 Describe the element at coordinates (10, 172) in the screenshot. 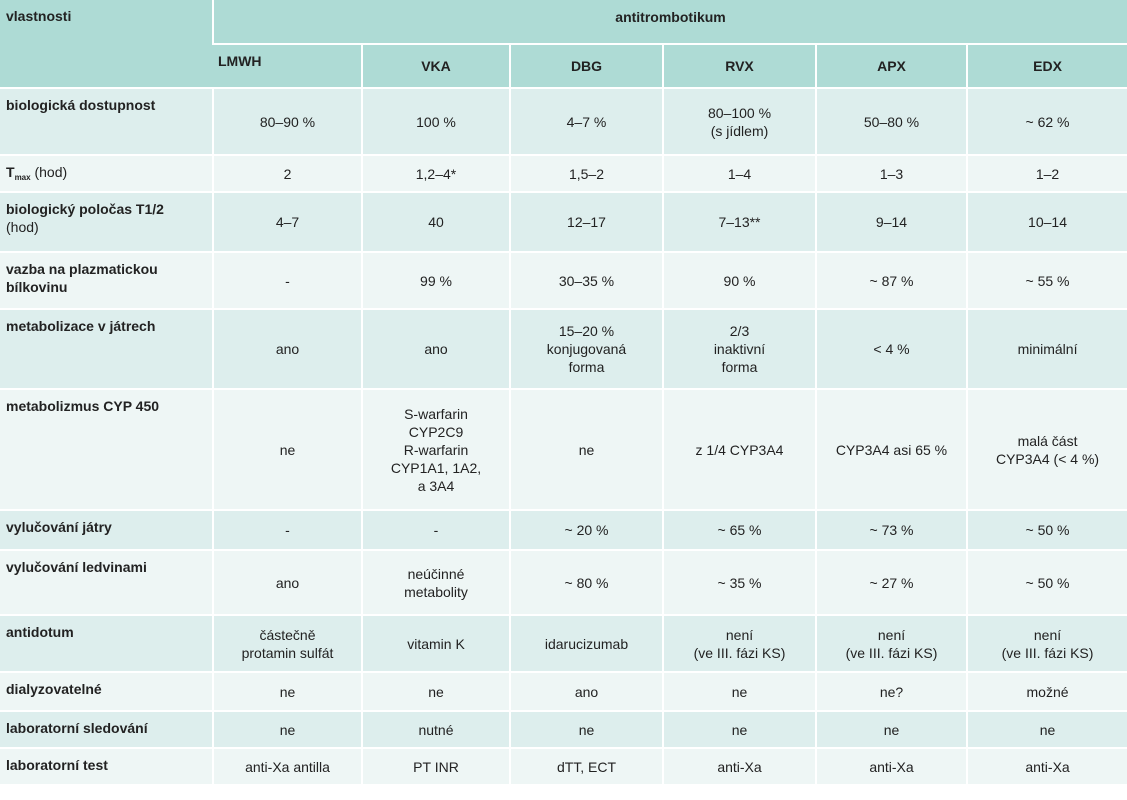

I see `row-label-text: T` at that location.